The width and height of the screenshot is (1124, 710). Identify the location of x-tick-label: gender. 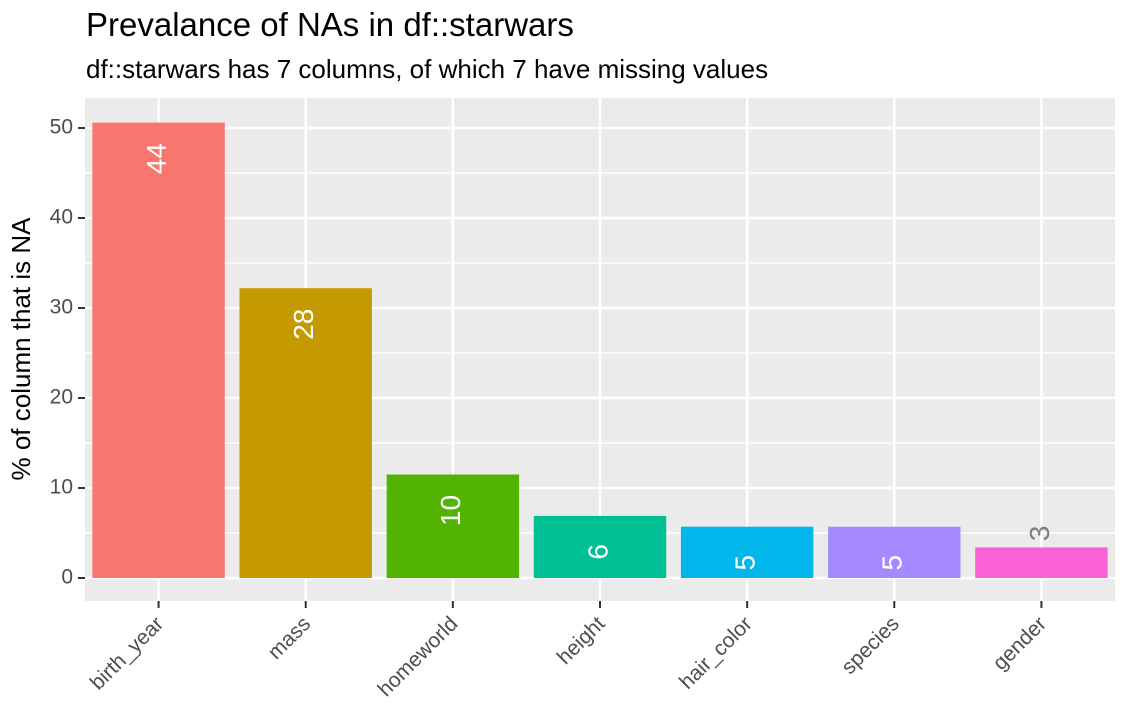
(1019, 643).